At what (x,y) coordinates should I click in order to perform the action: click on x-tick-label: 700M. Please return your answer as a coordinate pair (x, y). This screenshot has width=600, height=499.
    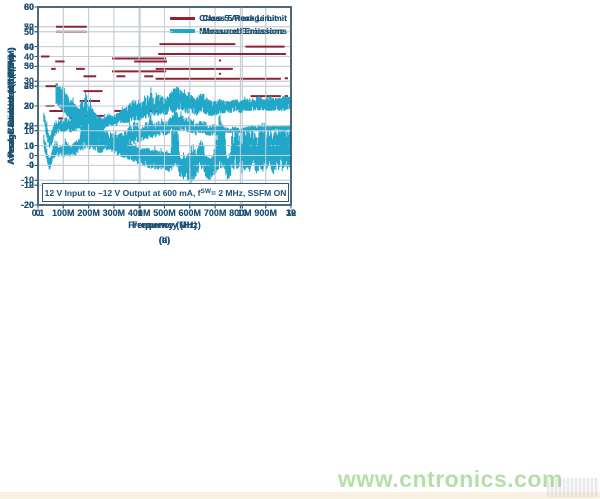
    Looking at the image, I should click on (215, 213).